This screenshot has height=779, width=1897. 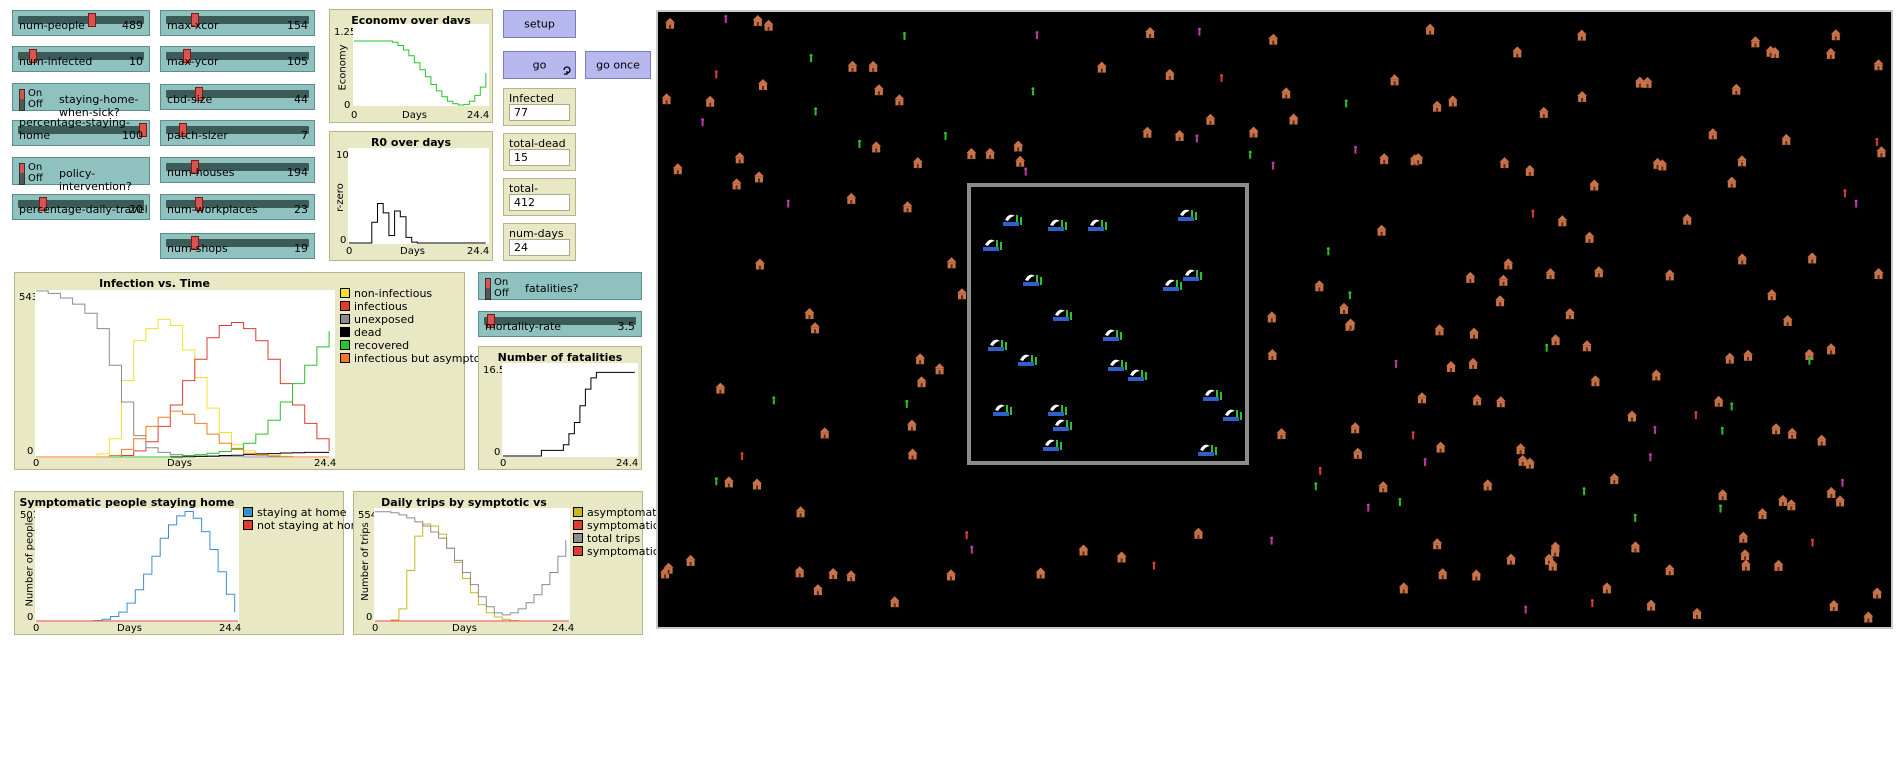 I want to click on slider-num-people: num-people 489, so click(x=81, y=23).